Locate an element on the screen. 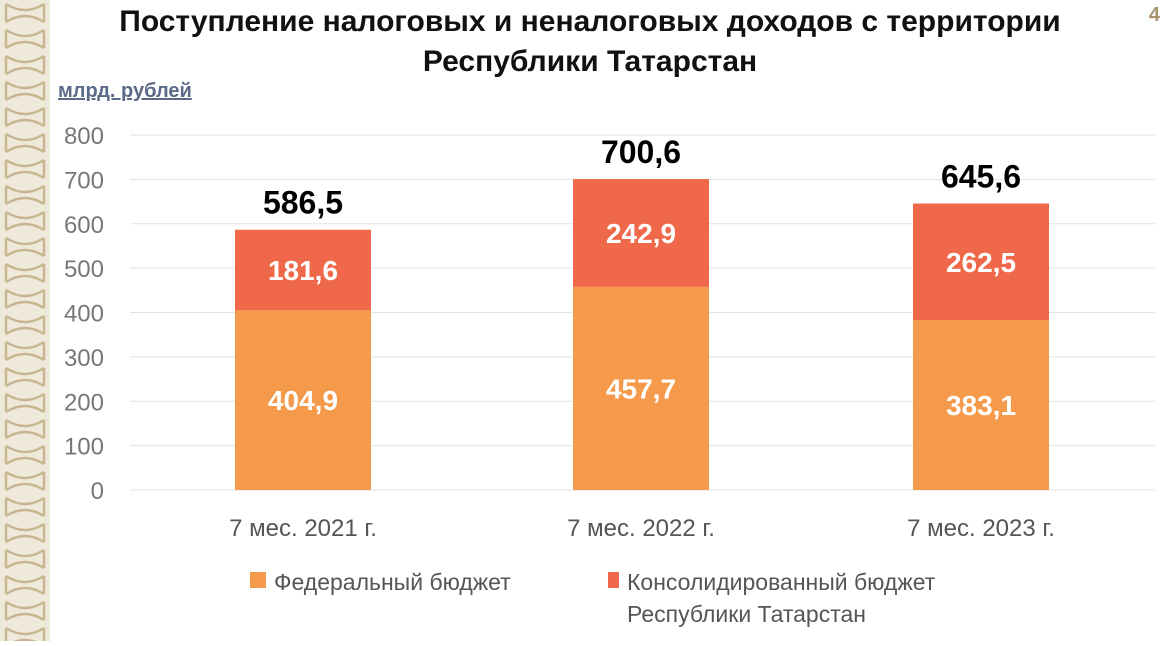  decorative-border is located at coordinates (25, 323).